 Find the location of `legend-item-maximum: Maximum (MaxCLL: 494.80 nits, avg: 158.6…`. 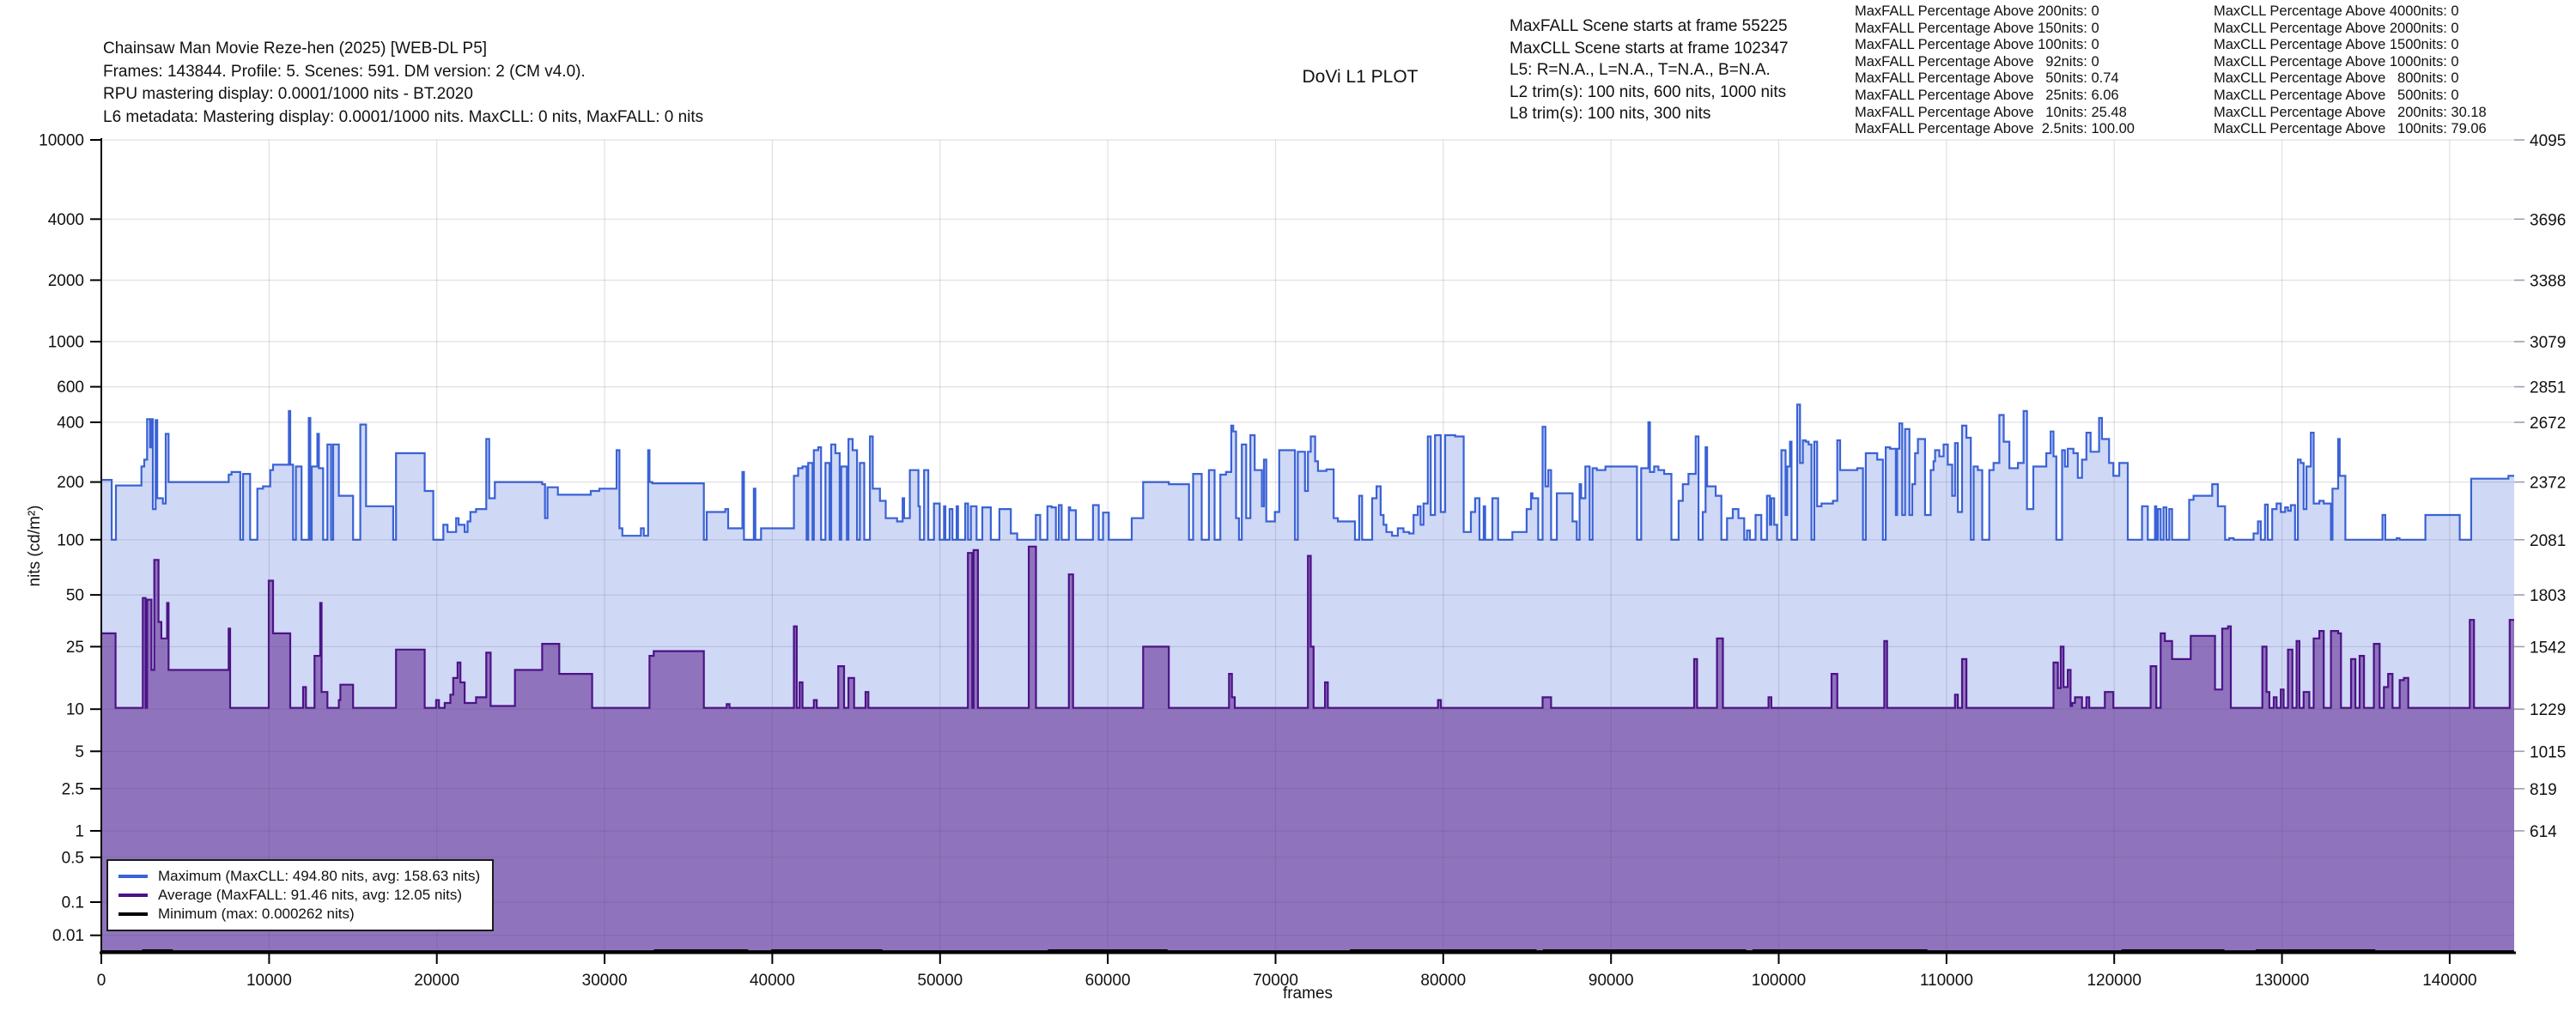

legend-item-maximum: Maximum (MaxCLL: 494.80 nits, avg: 158.6… is located at coordinates (299, 876).